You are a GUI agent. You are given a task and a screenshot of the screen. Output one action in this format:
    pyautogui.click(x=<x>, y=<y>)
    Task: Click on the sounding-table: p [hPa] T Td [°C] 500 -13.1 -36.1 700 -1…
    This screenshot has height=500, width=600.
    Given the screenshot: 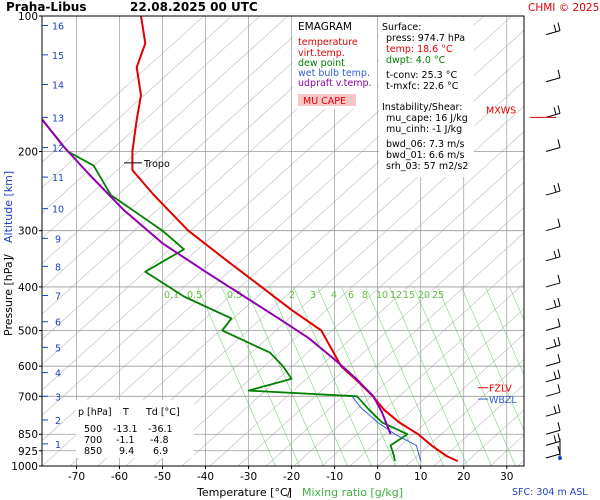 What is the action you would take?
    pyautogui.click(x=135, y=429)
    